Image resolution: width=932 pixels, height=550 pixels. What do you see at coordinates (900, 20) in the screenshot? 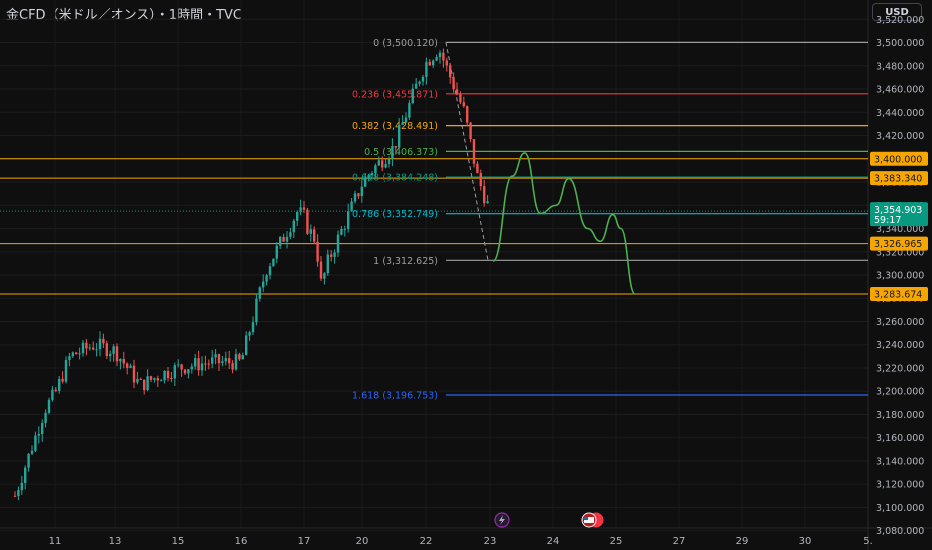
I see `y-tick-label: 3,520.000` at bounding box center [900, 20].